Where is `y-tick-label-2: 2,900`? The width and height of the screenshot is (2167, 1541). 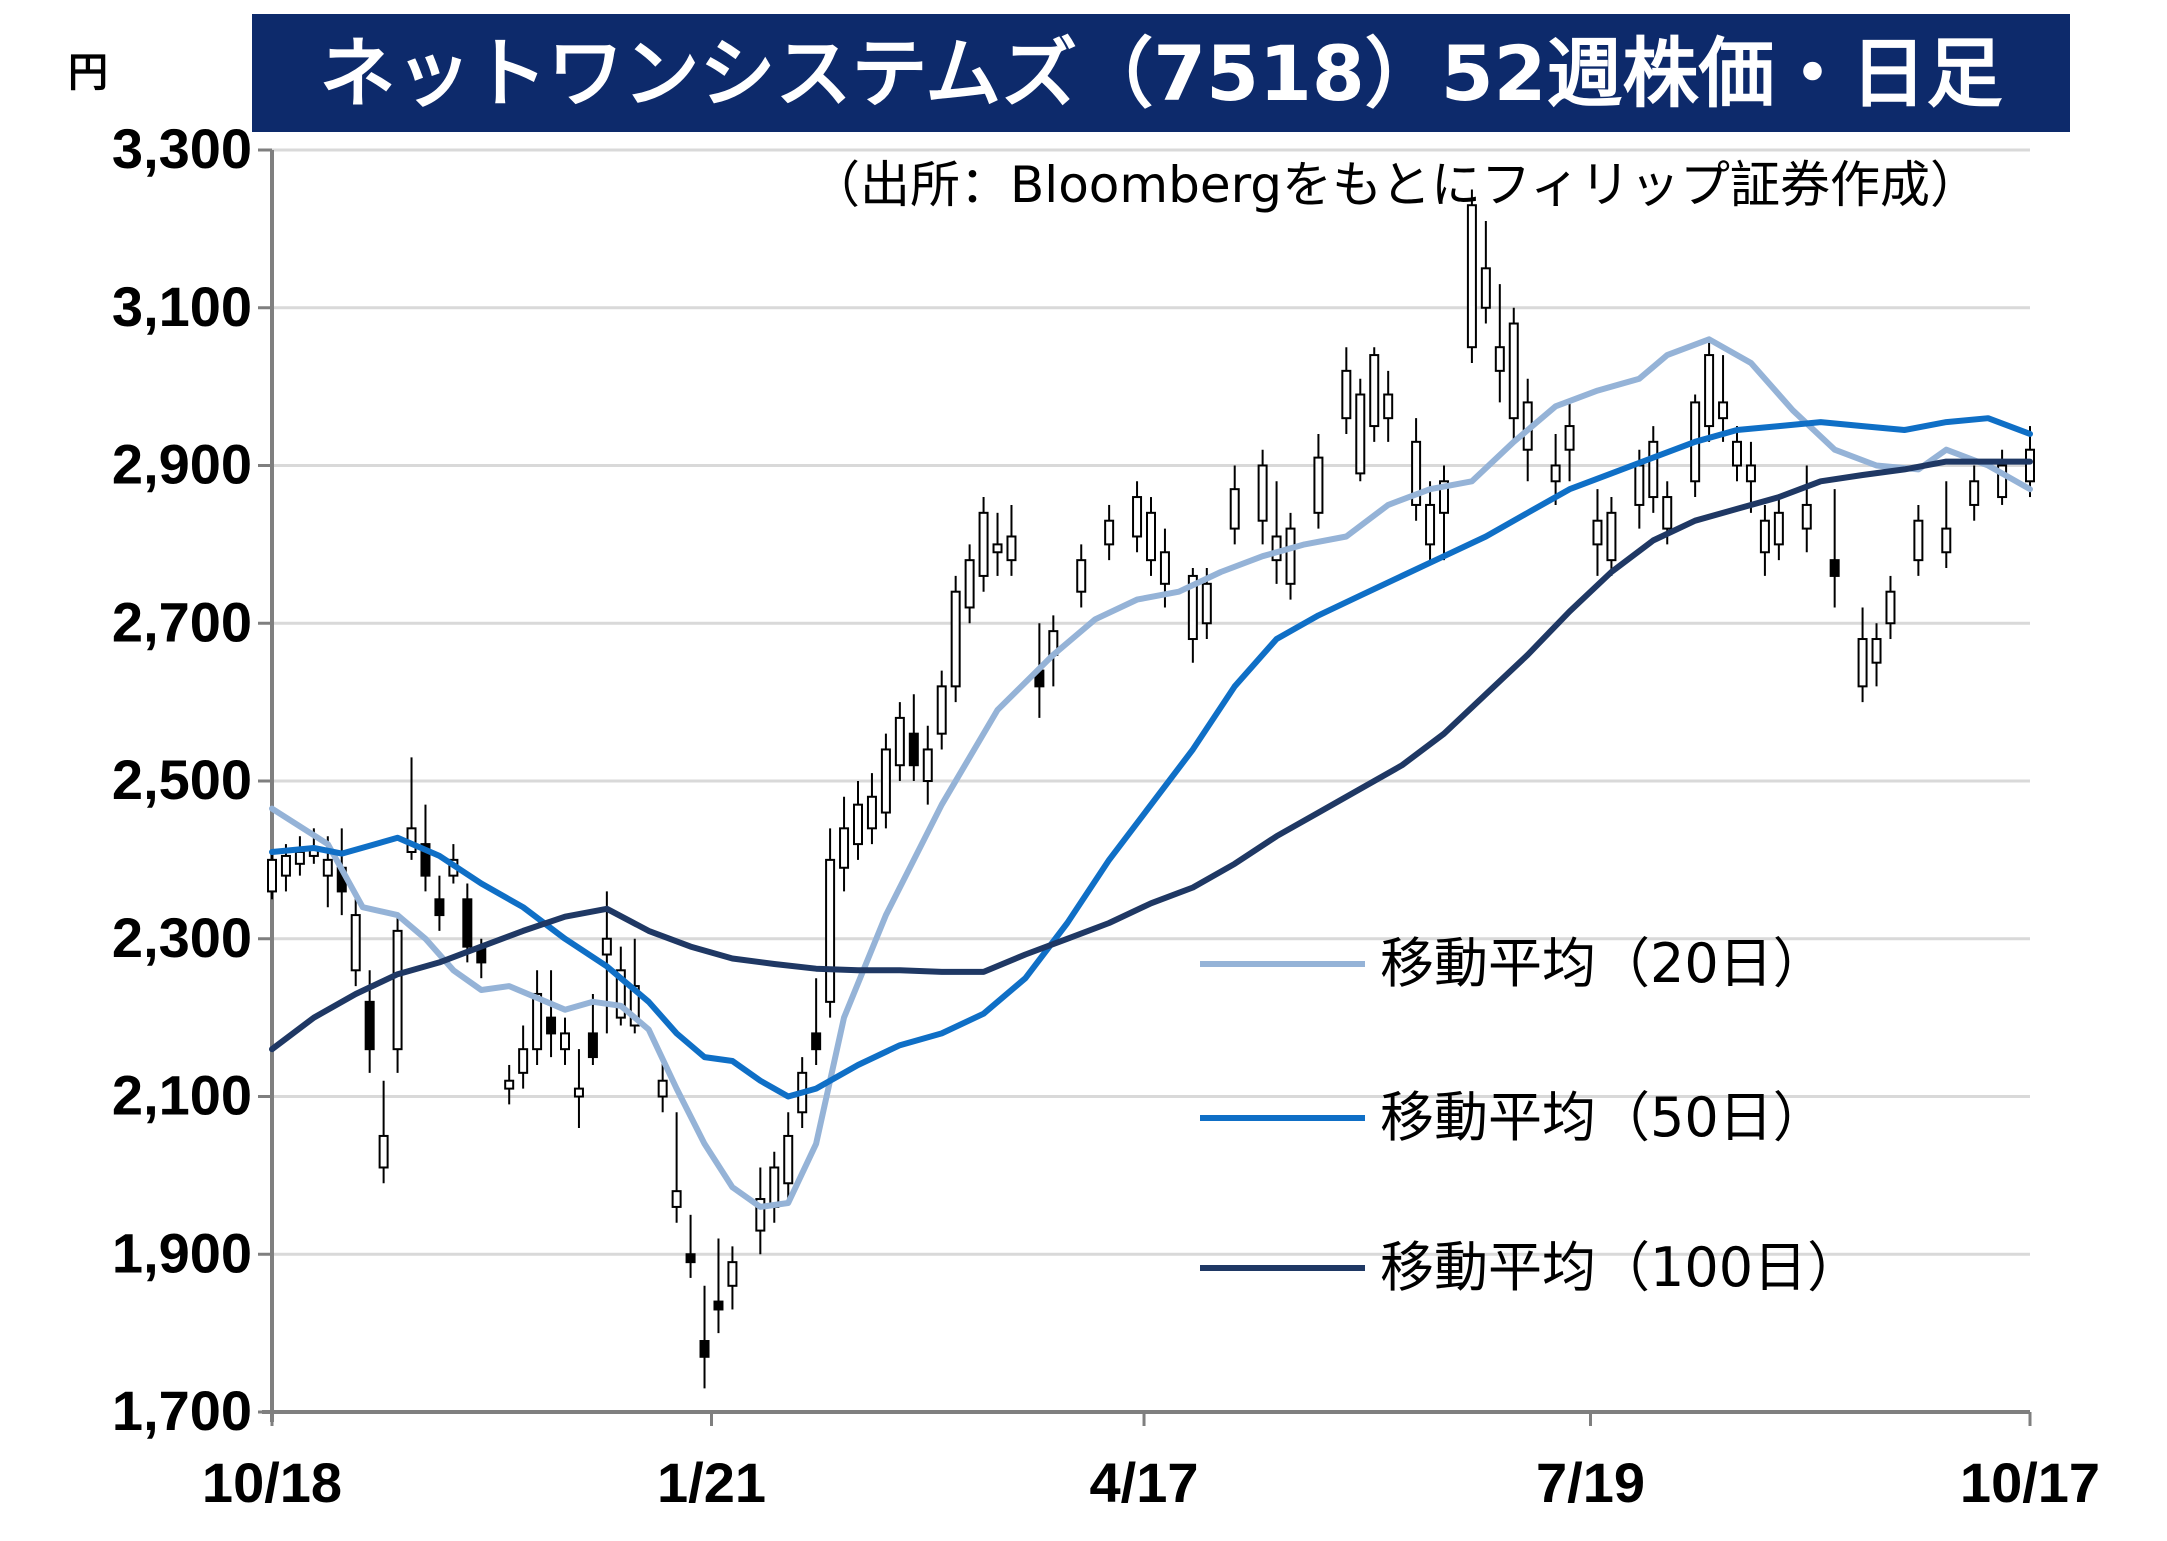 y-tick-label-2: 2,900 is located at coordinates (182, 464).